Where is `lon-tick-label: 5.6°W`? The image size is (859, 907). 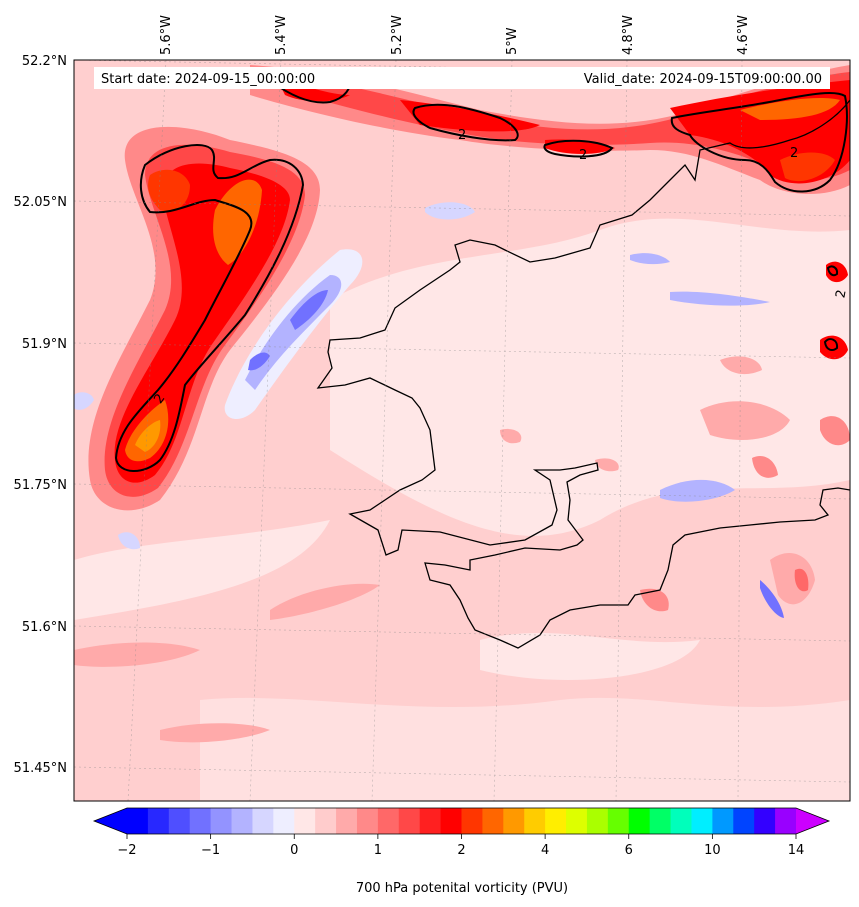
lon-tick-label: 5.6°W is located at coordinates (166, 35).